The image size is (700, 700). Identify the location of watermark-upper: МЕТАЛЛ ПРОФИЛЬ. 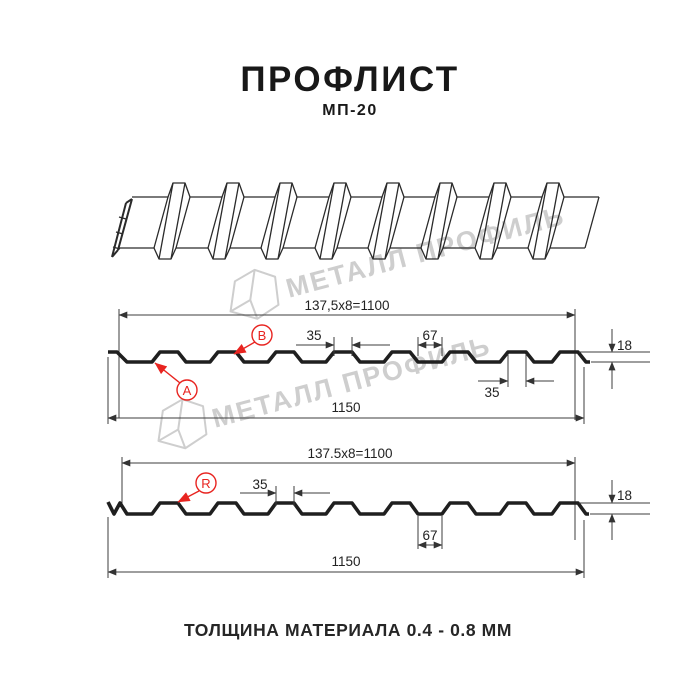
(398, 260).